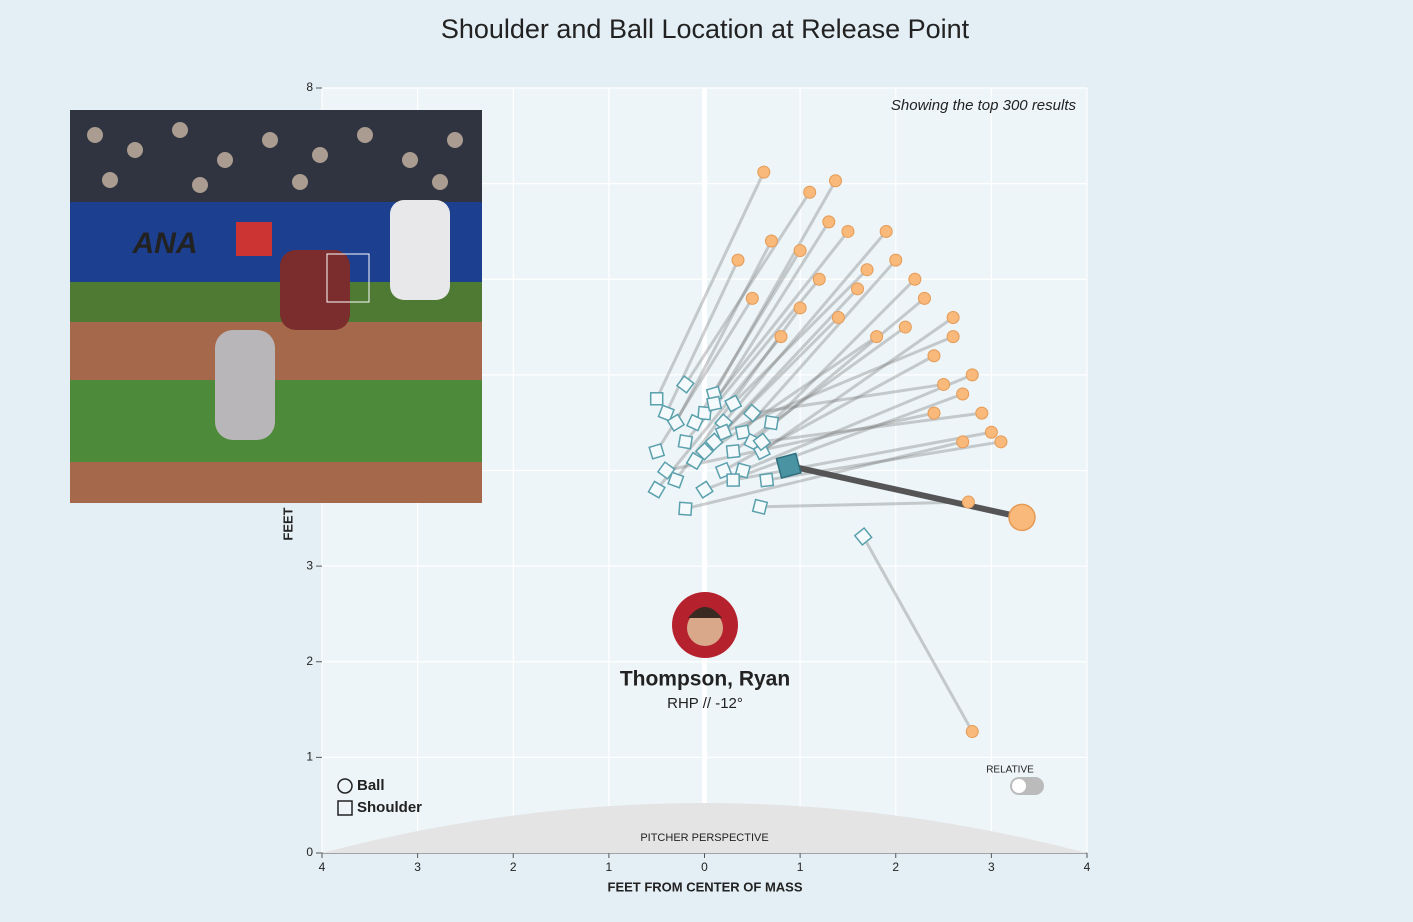  What do you see at coordinates (165, 243) in the screenshot?
I see `svg-text: ANA` at bounding box center [165, 243].